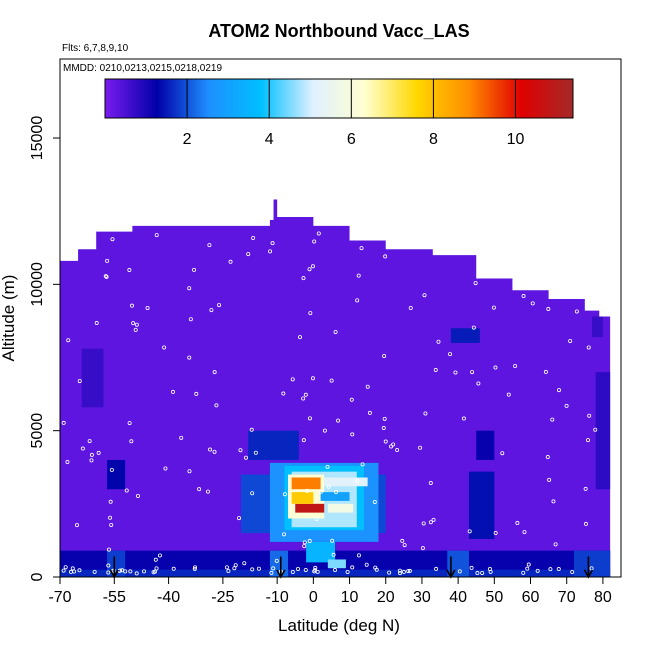 This screenshot has width=650, height=650. What do you see at coordinates (37, 284) in the screenshot?
I see `y-tick-label: 10000` at bounding box center [37, 284].